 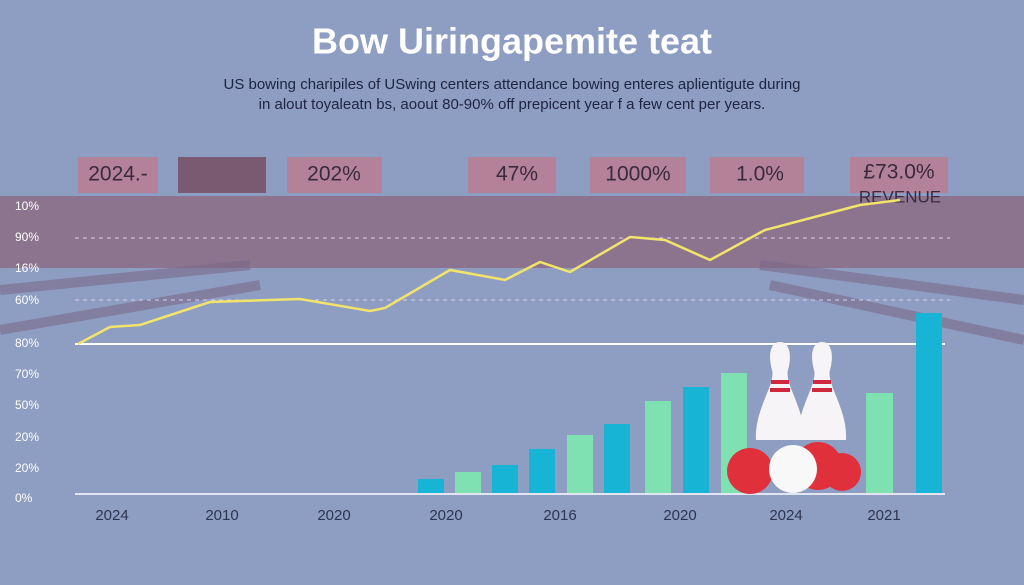 I want to click on stat-text: 1000%, so click(x=637, y=174).